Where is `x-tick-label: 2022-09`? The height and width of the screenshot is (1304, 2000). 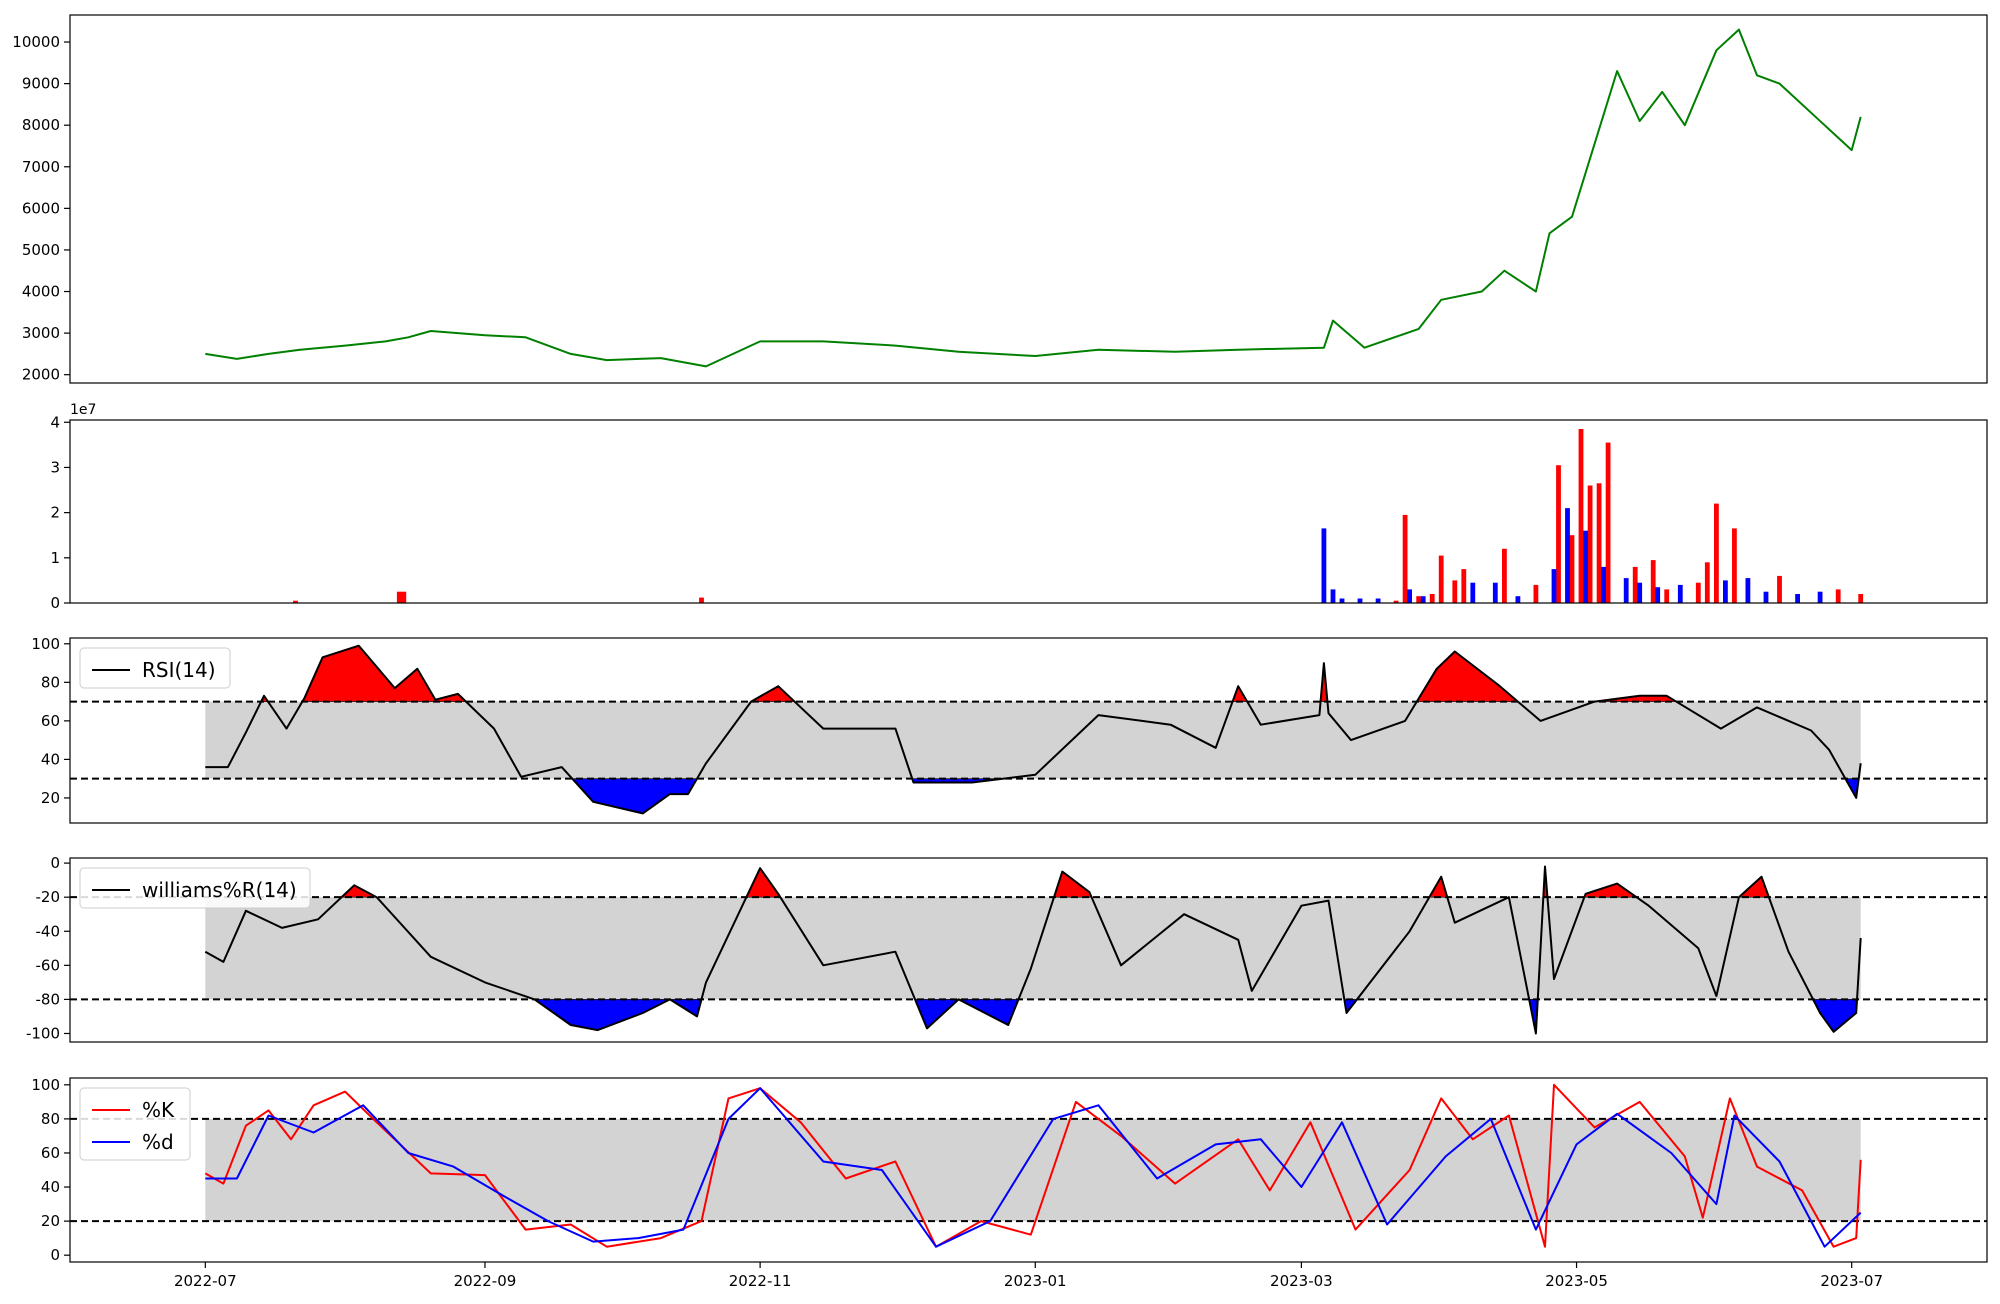 x-tick-label: 2022-09 is located at coordinates (485, 1281).